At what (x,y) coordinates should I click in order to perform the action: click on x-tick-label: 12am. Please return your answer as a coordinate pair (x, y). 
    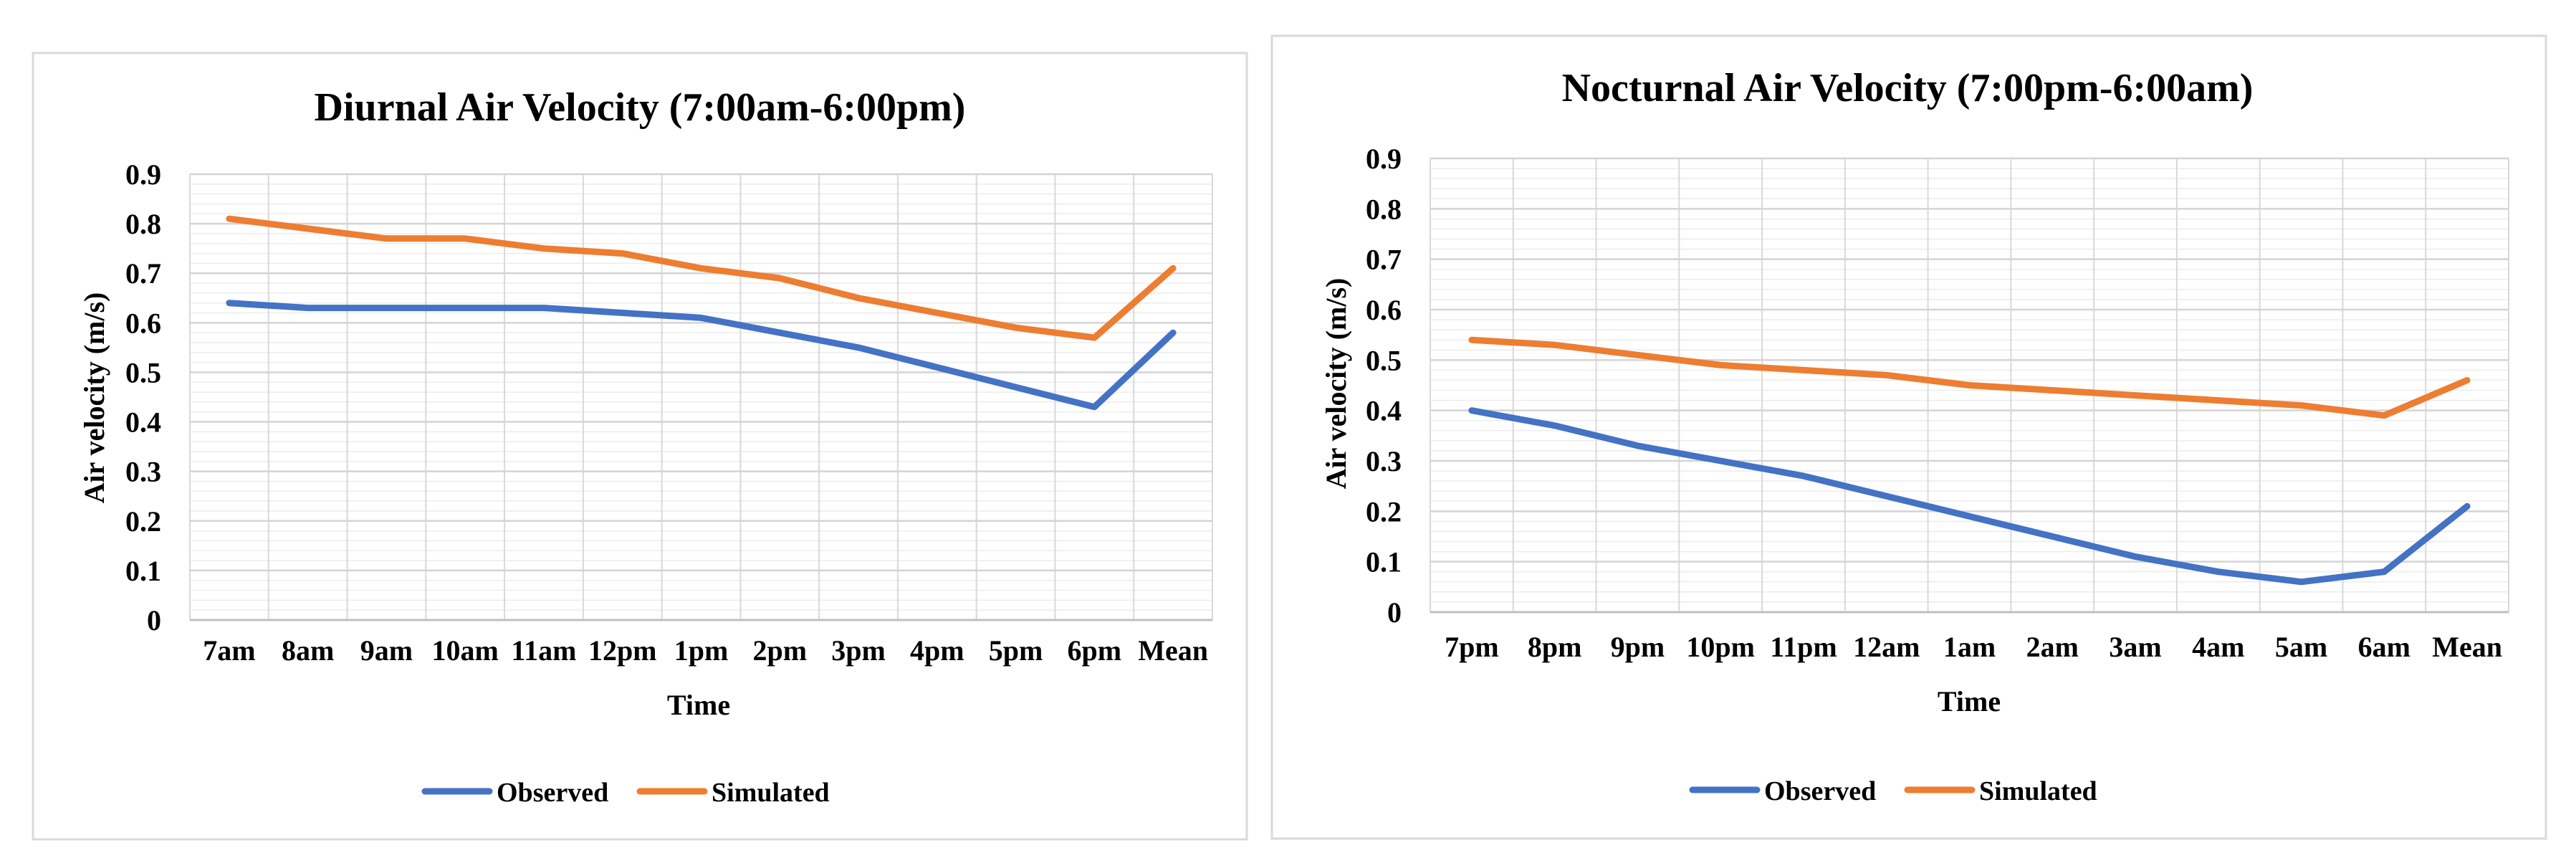
    Looking at the image, I should click on (1886, 647).